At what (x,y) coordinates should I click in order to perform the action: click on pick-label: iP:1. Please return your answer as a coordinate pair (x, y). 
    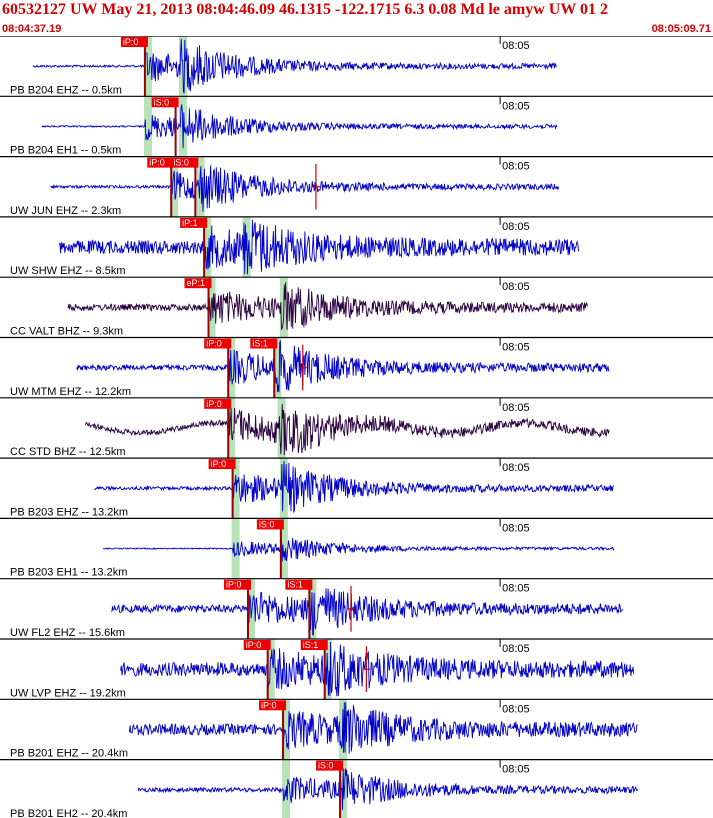
    Looking at the image, I should click on (190, 223).